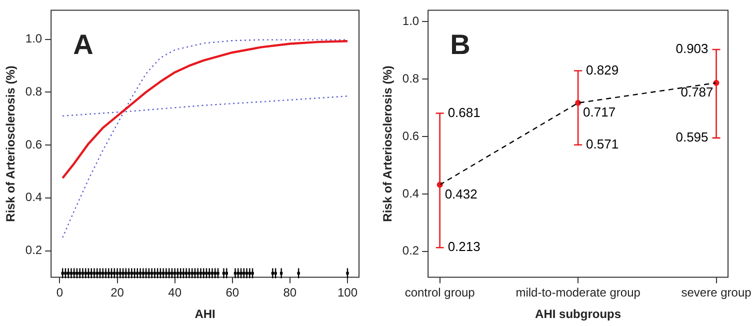  I want to click on x-tick-label: severe group, so click(716, 293).